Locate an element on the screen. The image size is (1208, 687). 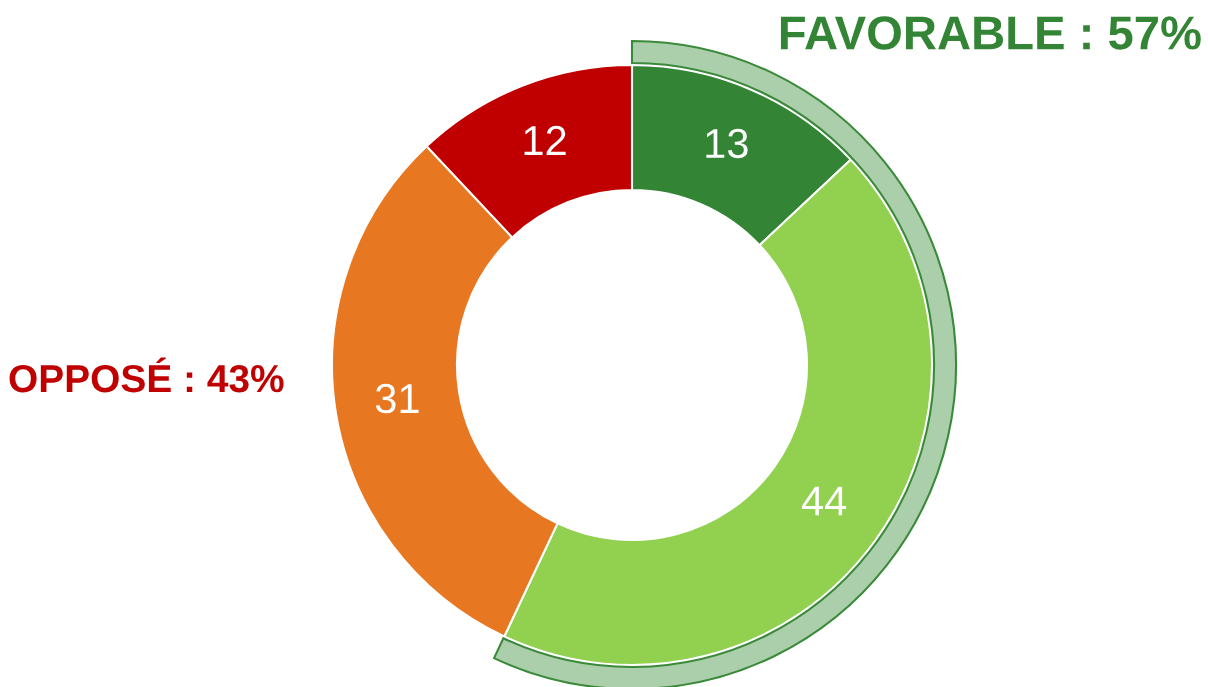
data-label: 31 is located at coordinates (397, 398).